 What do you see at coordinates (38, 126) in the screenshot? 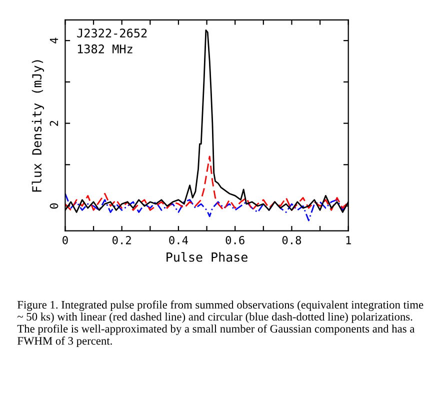
I see `y-axis-title: Flux Density (mJy)` at bounding box center [38, 126].